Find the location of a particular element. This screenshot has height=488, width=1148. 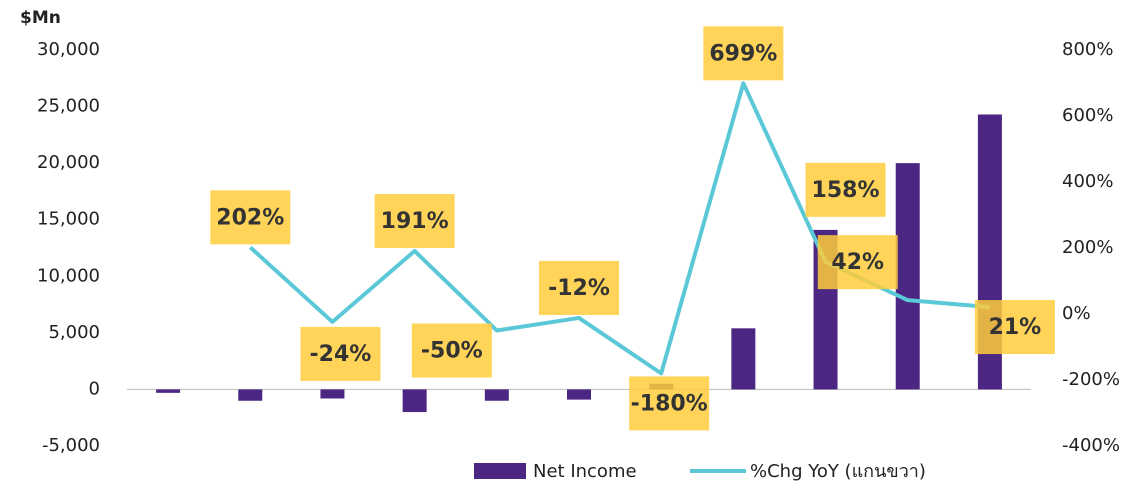

y2-tick-label: 600% is located at coordinates (1087, 115).